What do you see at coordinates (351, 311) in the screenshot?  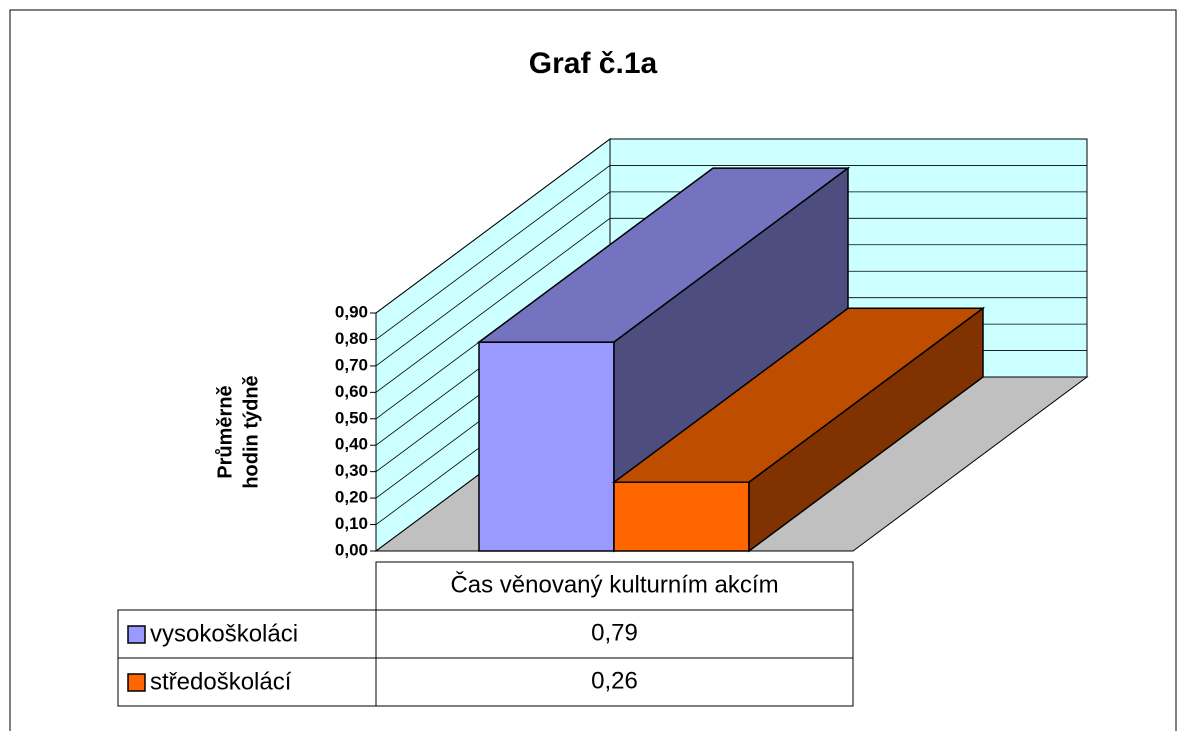 I see `y-tick-label: 0,90` at bounding box center [351, 311].